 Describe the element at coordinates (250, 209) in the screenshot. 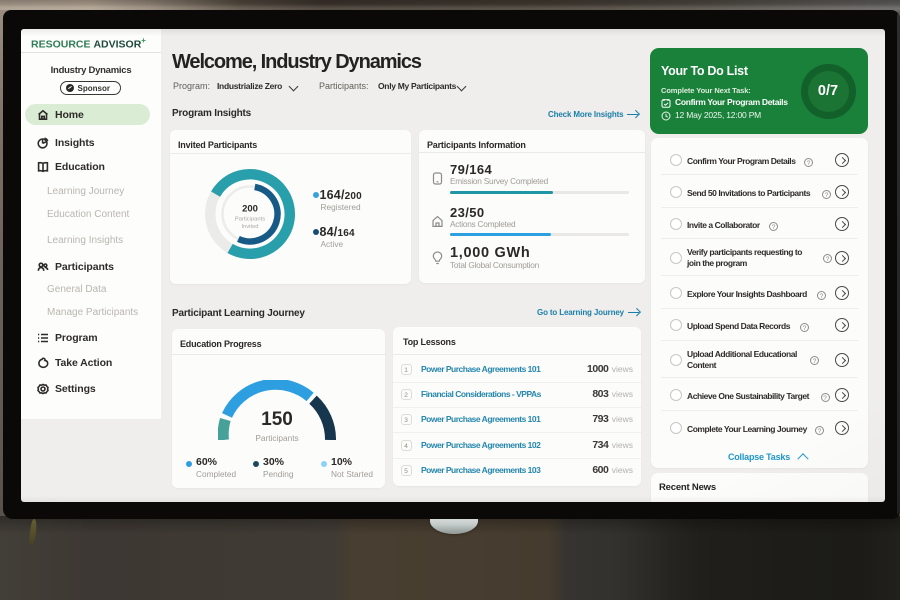

I see `svg-text: 200` at that location.